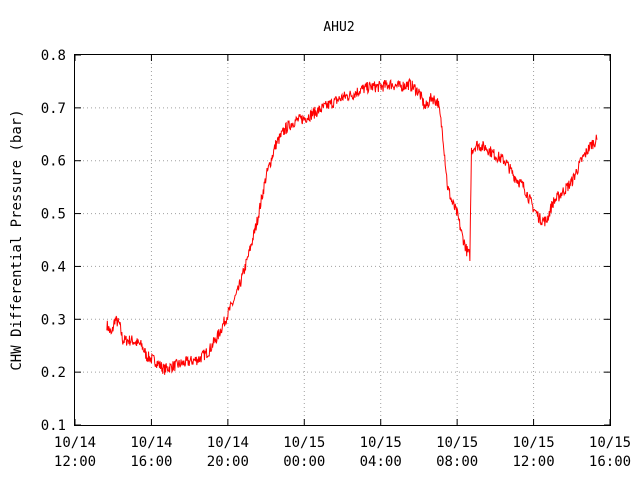 The width and height of the screenshot is (640, 480). Describe the element at coordinates (53, 267) in the screenshot. I see `y-tick-label: 0.4` at that location.